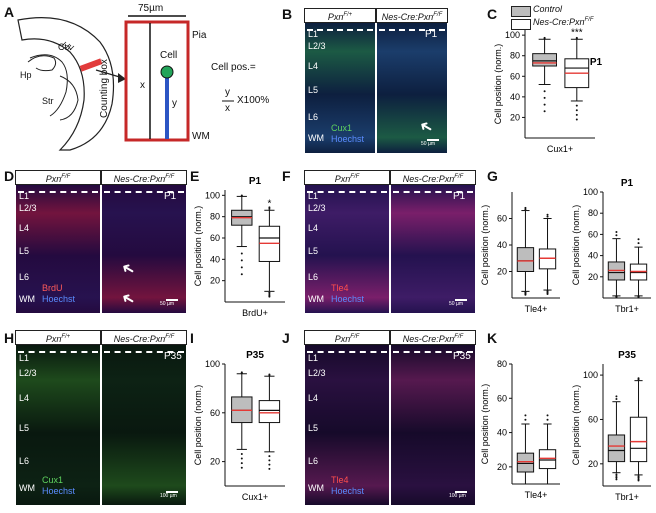  I want to click on outlier-E-0-lo0, so click(241, 253).